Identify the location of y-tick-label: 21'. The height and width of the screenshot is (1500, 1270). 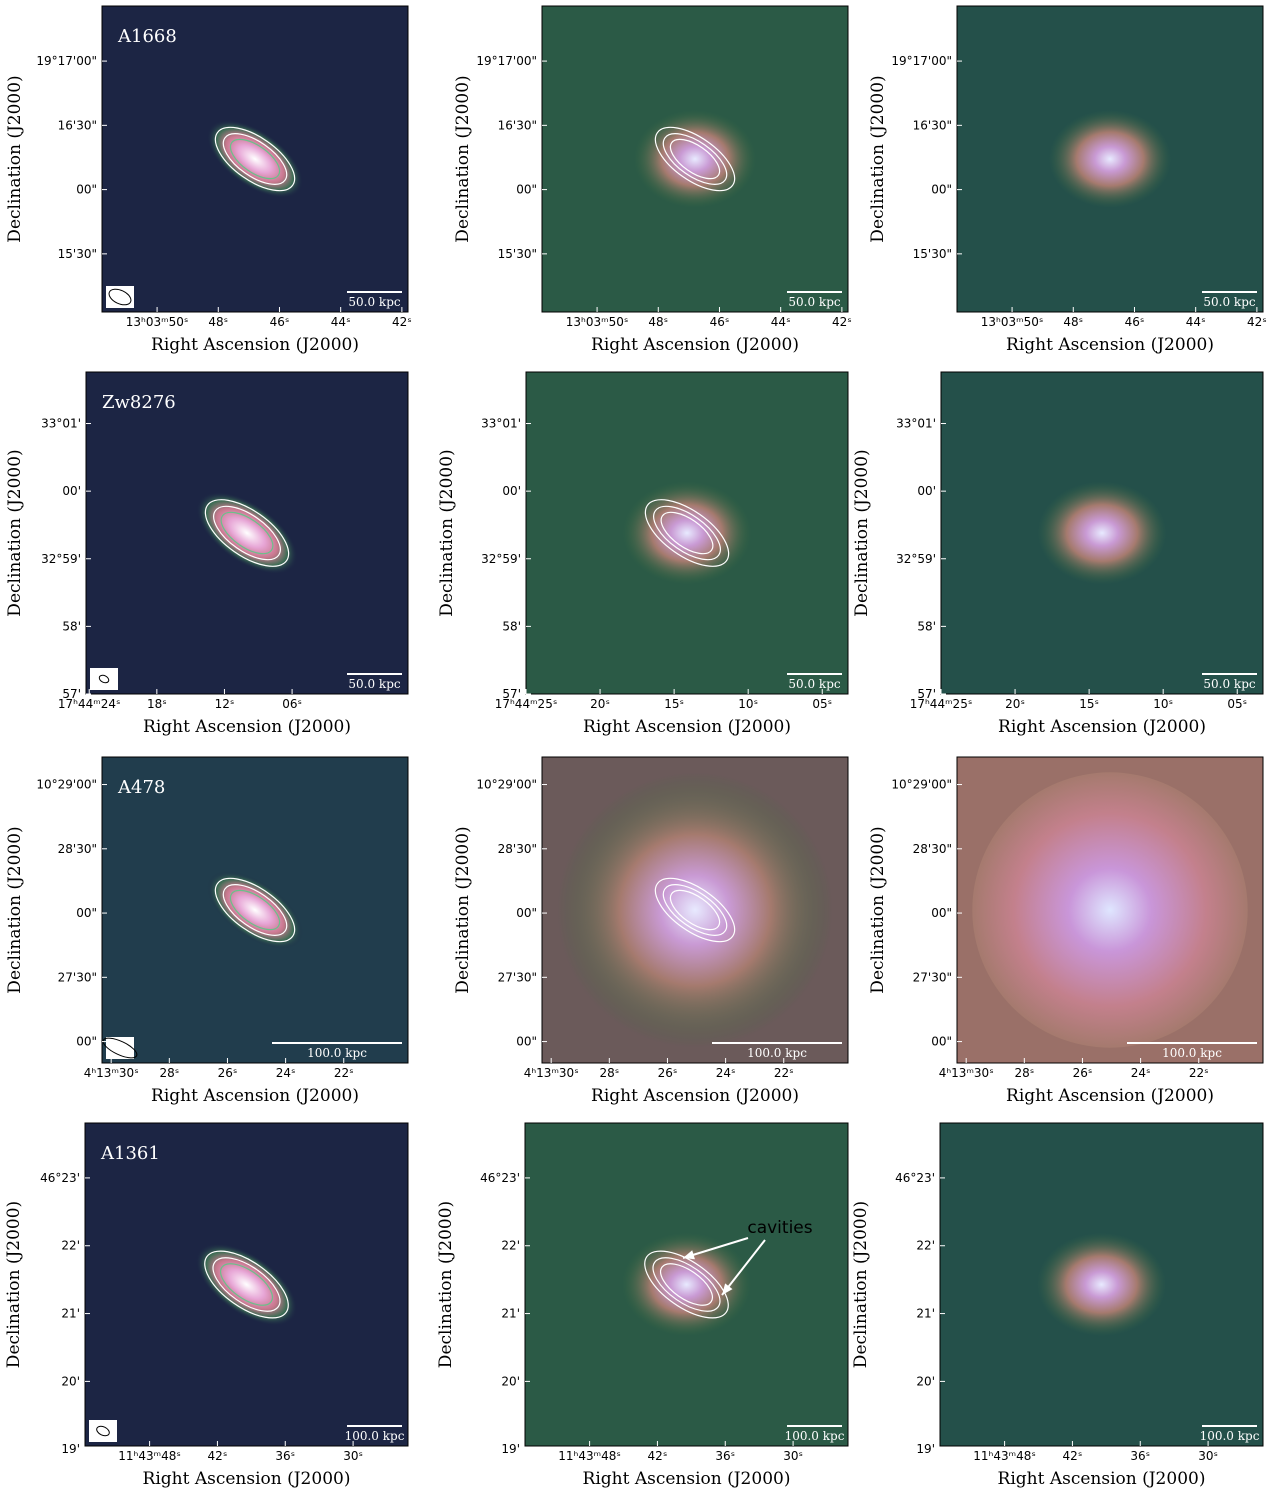
(510, 1314).